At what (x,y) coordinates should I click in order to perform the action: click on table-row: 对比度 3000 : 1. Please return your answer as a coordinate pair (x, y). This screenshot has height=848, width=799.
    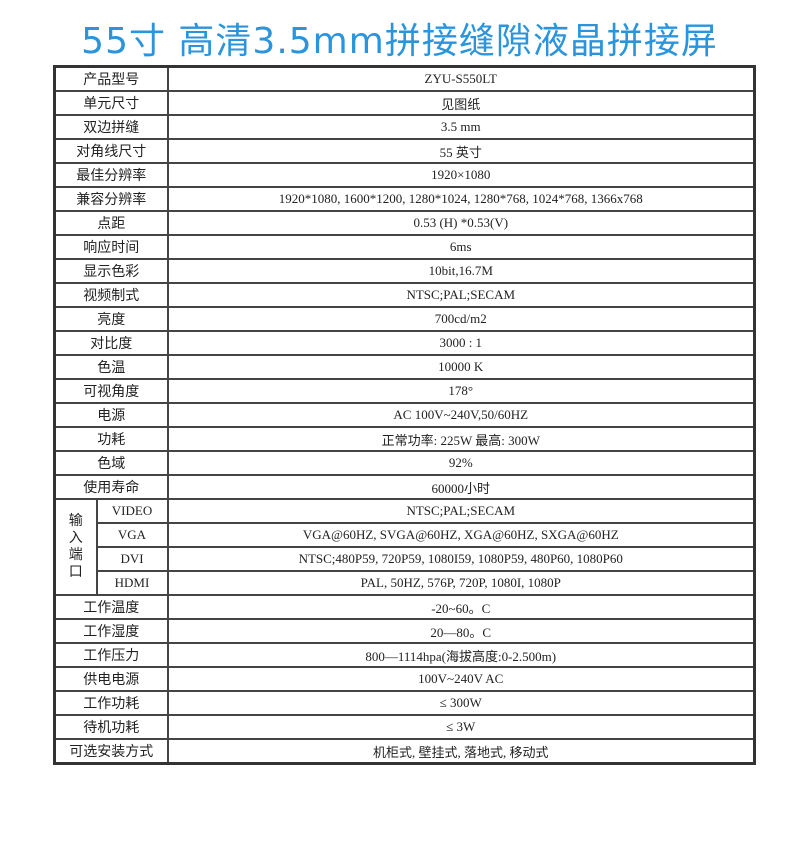
    Looking at the image, I should click on (404, 343).